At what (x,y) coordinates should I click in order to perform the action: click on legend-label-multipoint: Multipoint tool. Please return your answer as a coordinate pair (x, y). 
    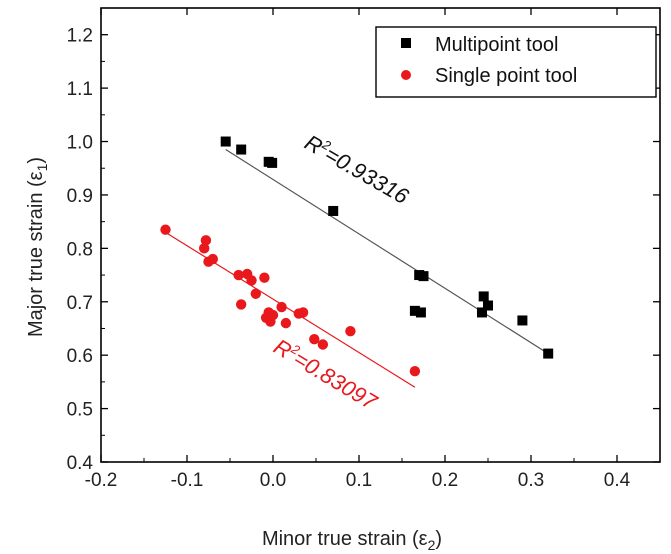
    Looking at the image, I should click on (496, 45).